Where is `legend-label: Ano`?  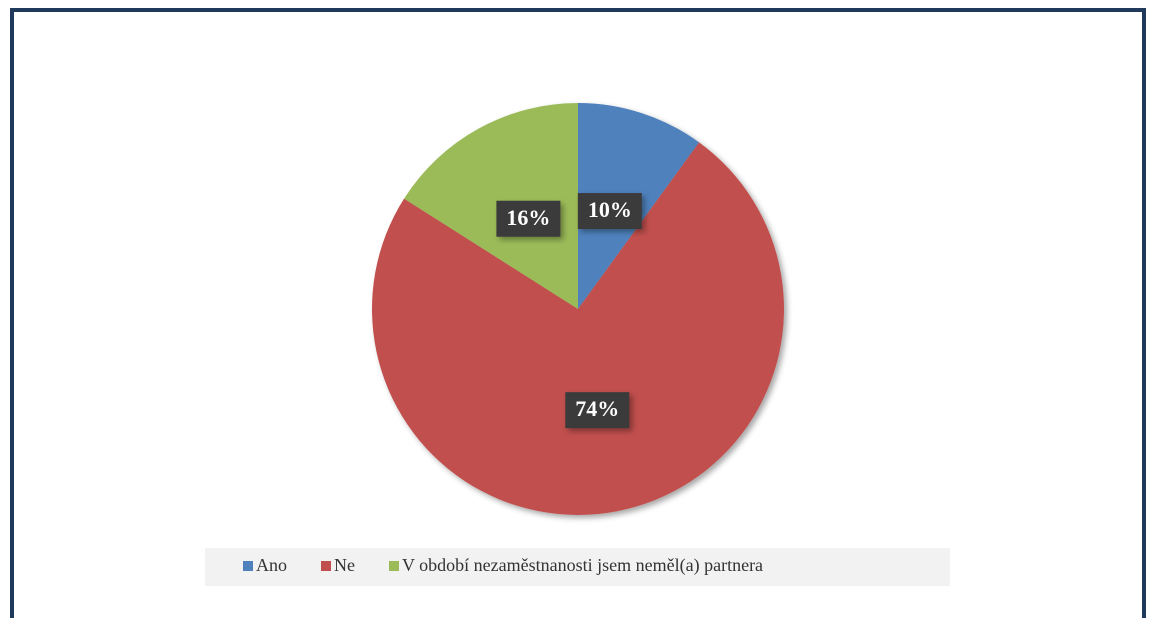 legend-label: Ano is located at coordinates (271, 565).